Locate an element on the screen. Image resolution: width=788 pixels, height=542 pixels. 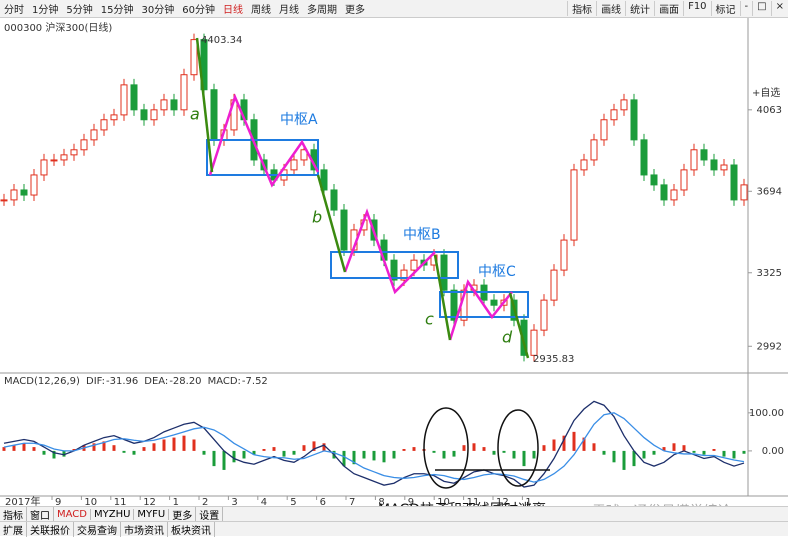
high-label: 4403.34 is located at coordinates (221, 40).